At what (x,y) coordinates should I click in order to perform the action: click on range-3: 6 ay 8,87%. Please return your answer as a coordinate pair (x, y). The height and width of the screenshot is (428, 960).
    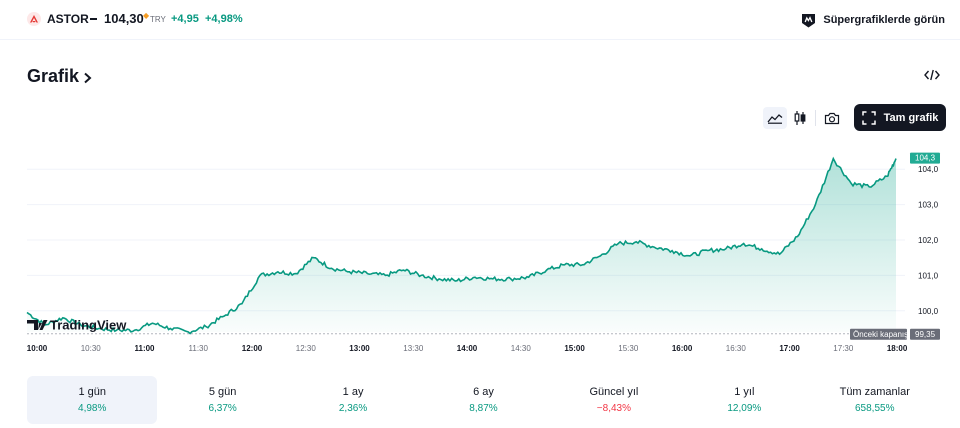
    Looking at the image, I should click on (483, 400).